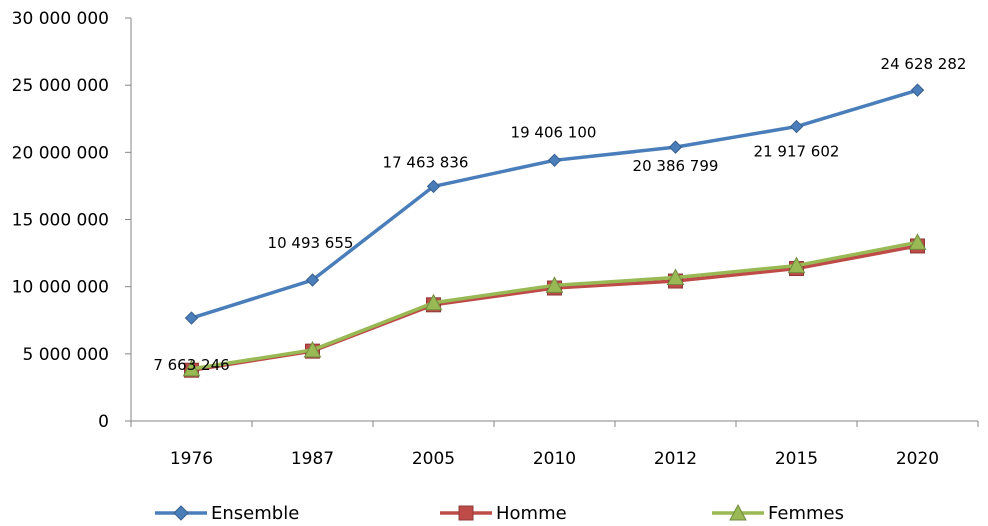  What do you see at coordinates (311, 243) in the screenshot?
I see `data-label: 10 493 655` at bounding box center [311, 243].